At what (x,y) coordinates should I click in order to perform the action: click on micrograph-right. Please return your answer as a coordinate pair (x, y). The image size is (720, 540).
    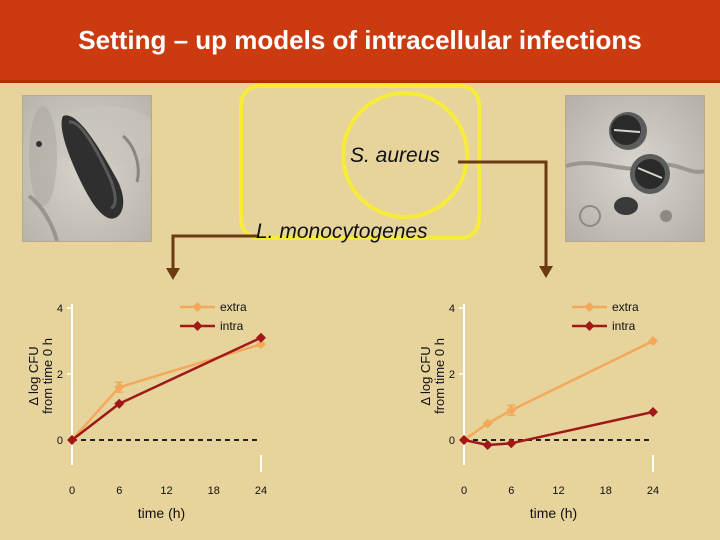
    Looking at the image, I should click on (635, 168).